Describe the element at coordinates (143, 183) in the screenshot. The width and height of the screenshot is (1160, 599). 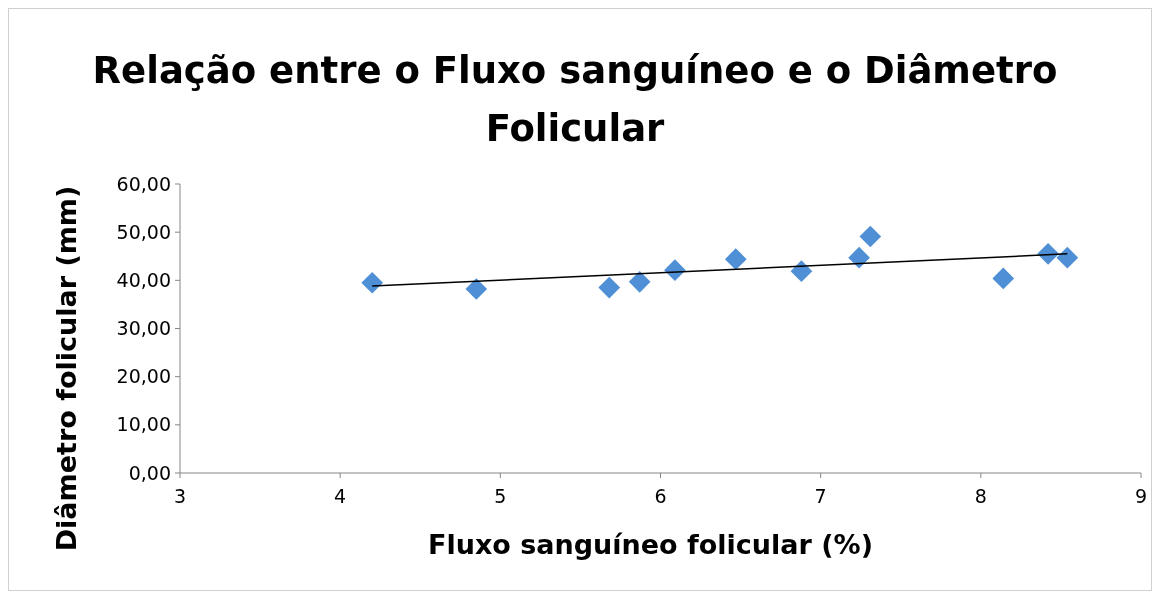
I see `y-tick-label: 60,00` at that location.